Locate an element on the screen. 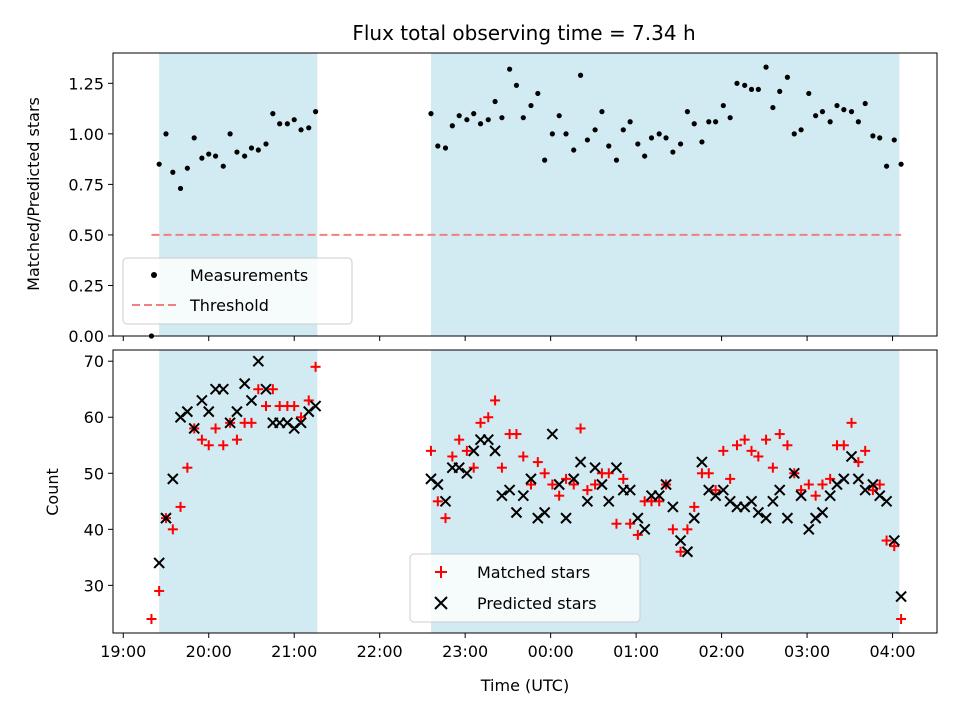 The height and width of the screenshot is (720, 960). x-tick-label: 21:00 is located at coordinates (294, 651).